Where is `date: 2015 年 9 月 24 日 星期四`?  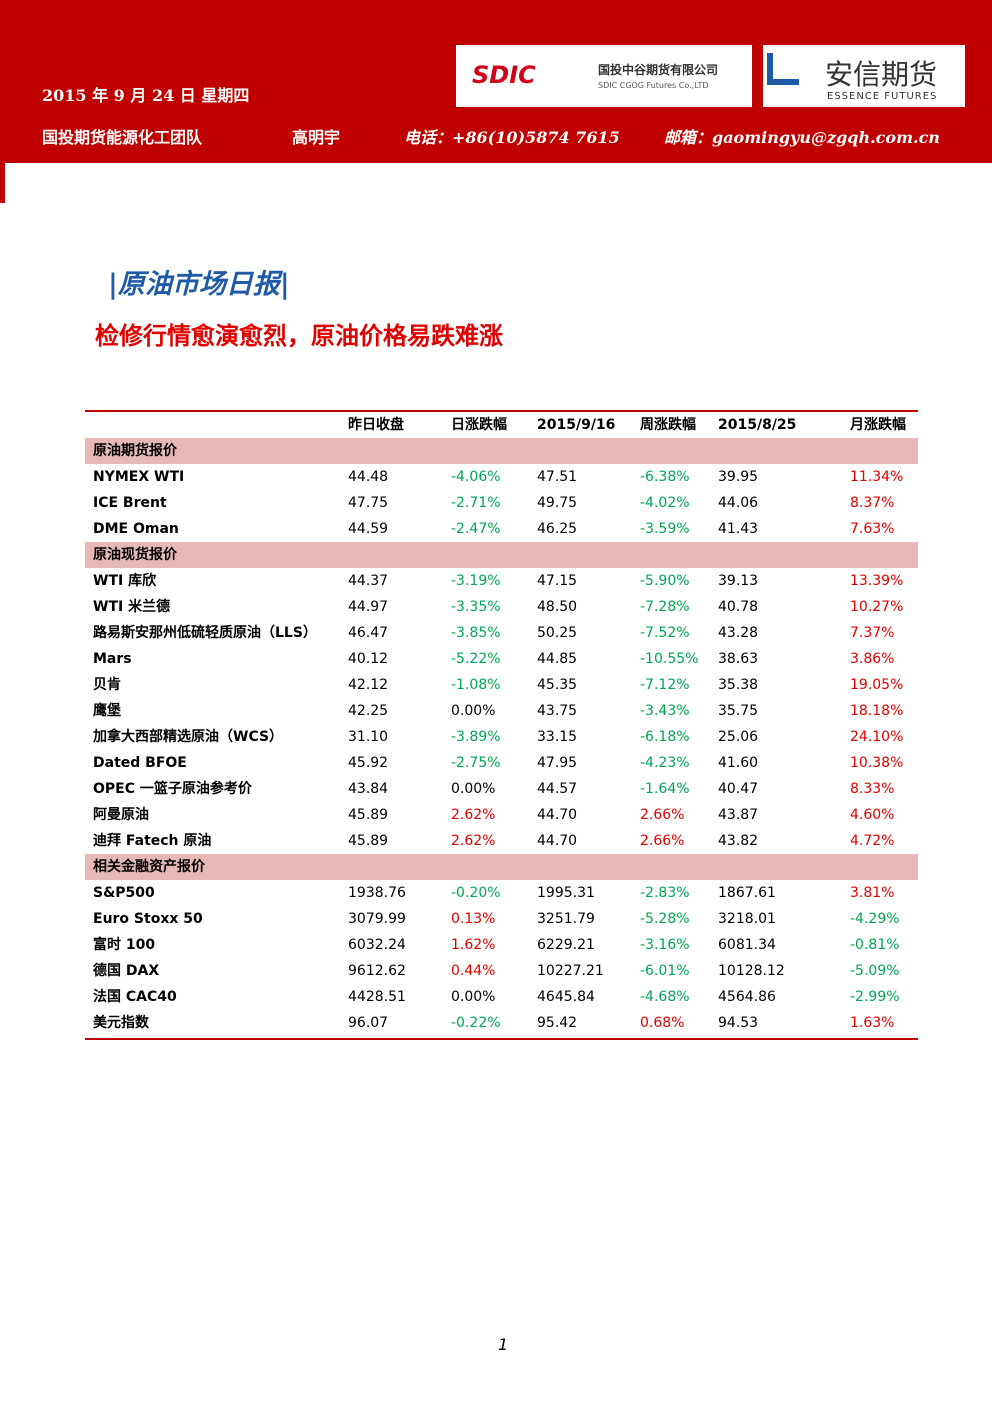 date: 2015 年 9 月 24 日 星期四 is located at coordinates (146, 95).